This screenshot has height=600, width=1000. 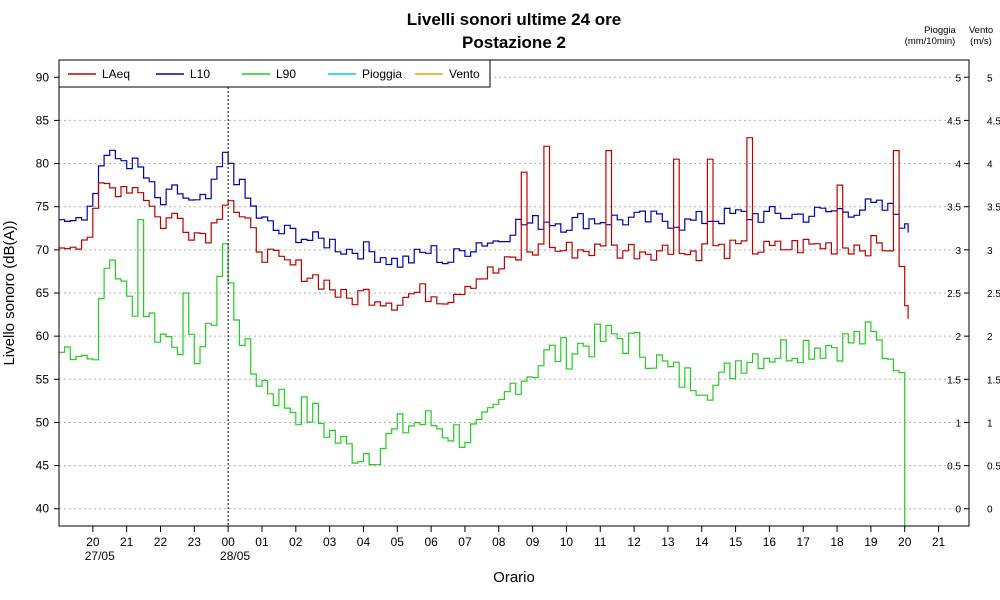 What do you see at coordinates (43, 466) in the screenshot?
I see `y-tick-label: 45` at bounding box center [43, 466].